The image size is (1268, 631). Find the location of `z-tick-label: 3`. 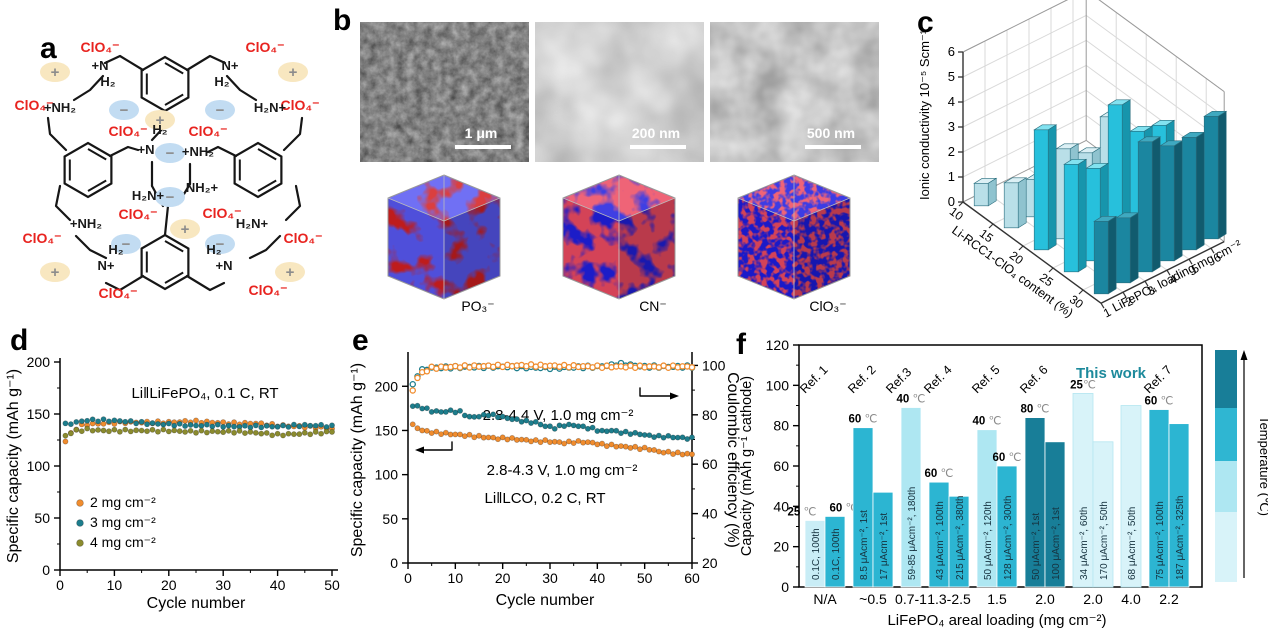

z-tick-label: 3 is located at coordinates (951, 126).